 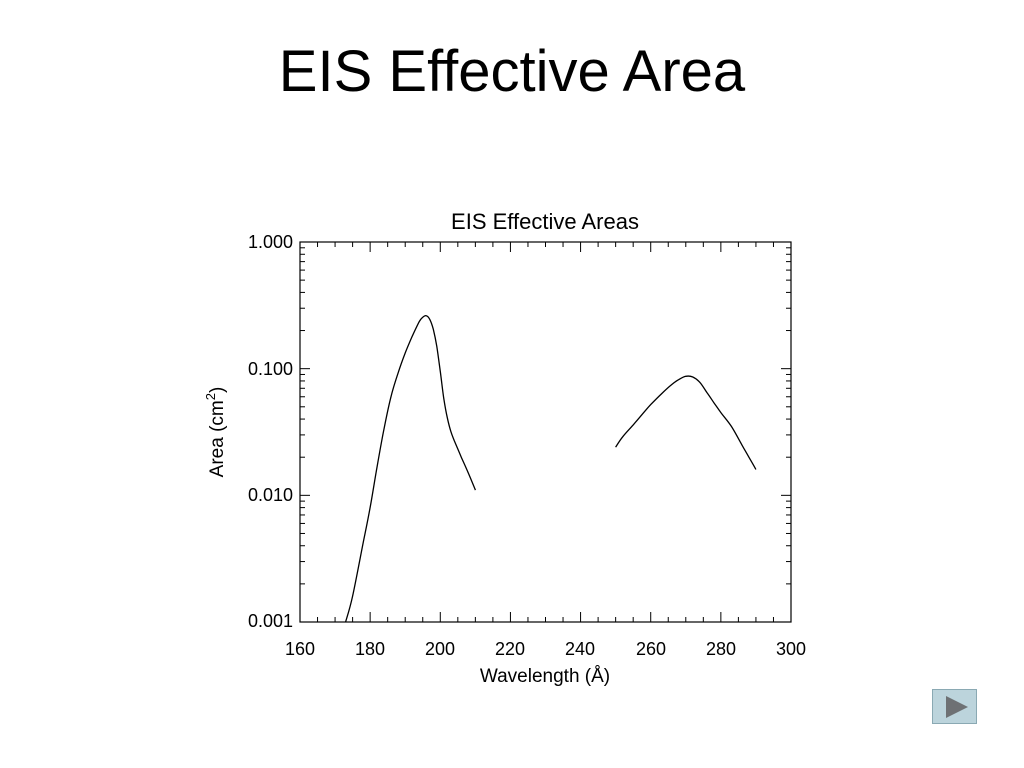 I want to click on y-axis-label: Area (cm2), so click(x=215, y=432).